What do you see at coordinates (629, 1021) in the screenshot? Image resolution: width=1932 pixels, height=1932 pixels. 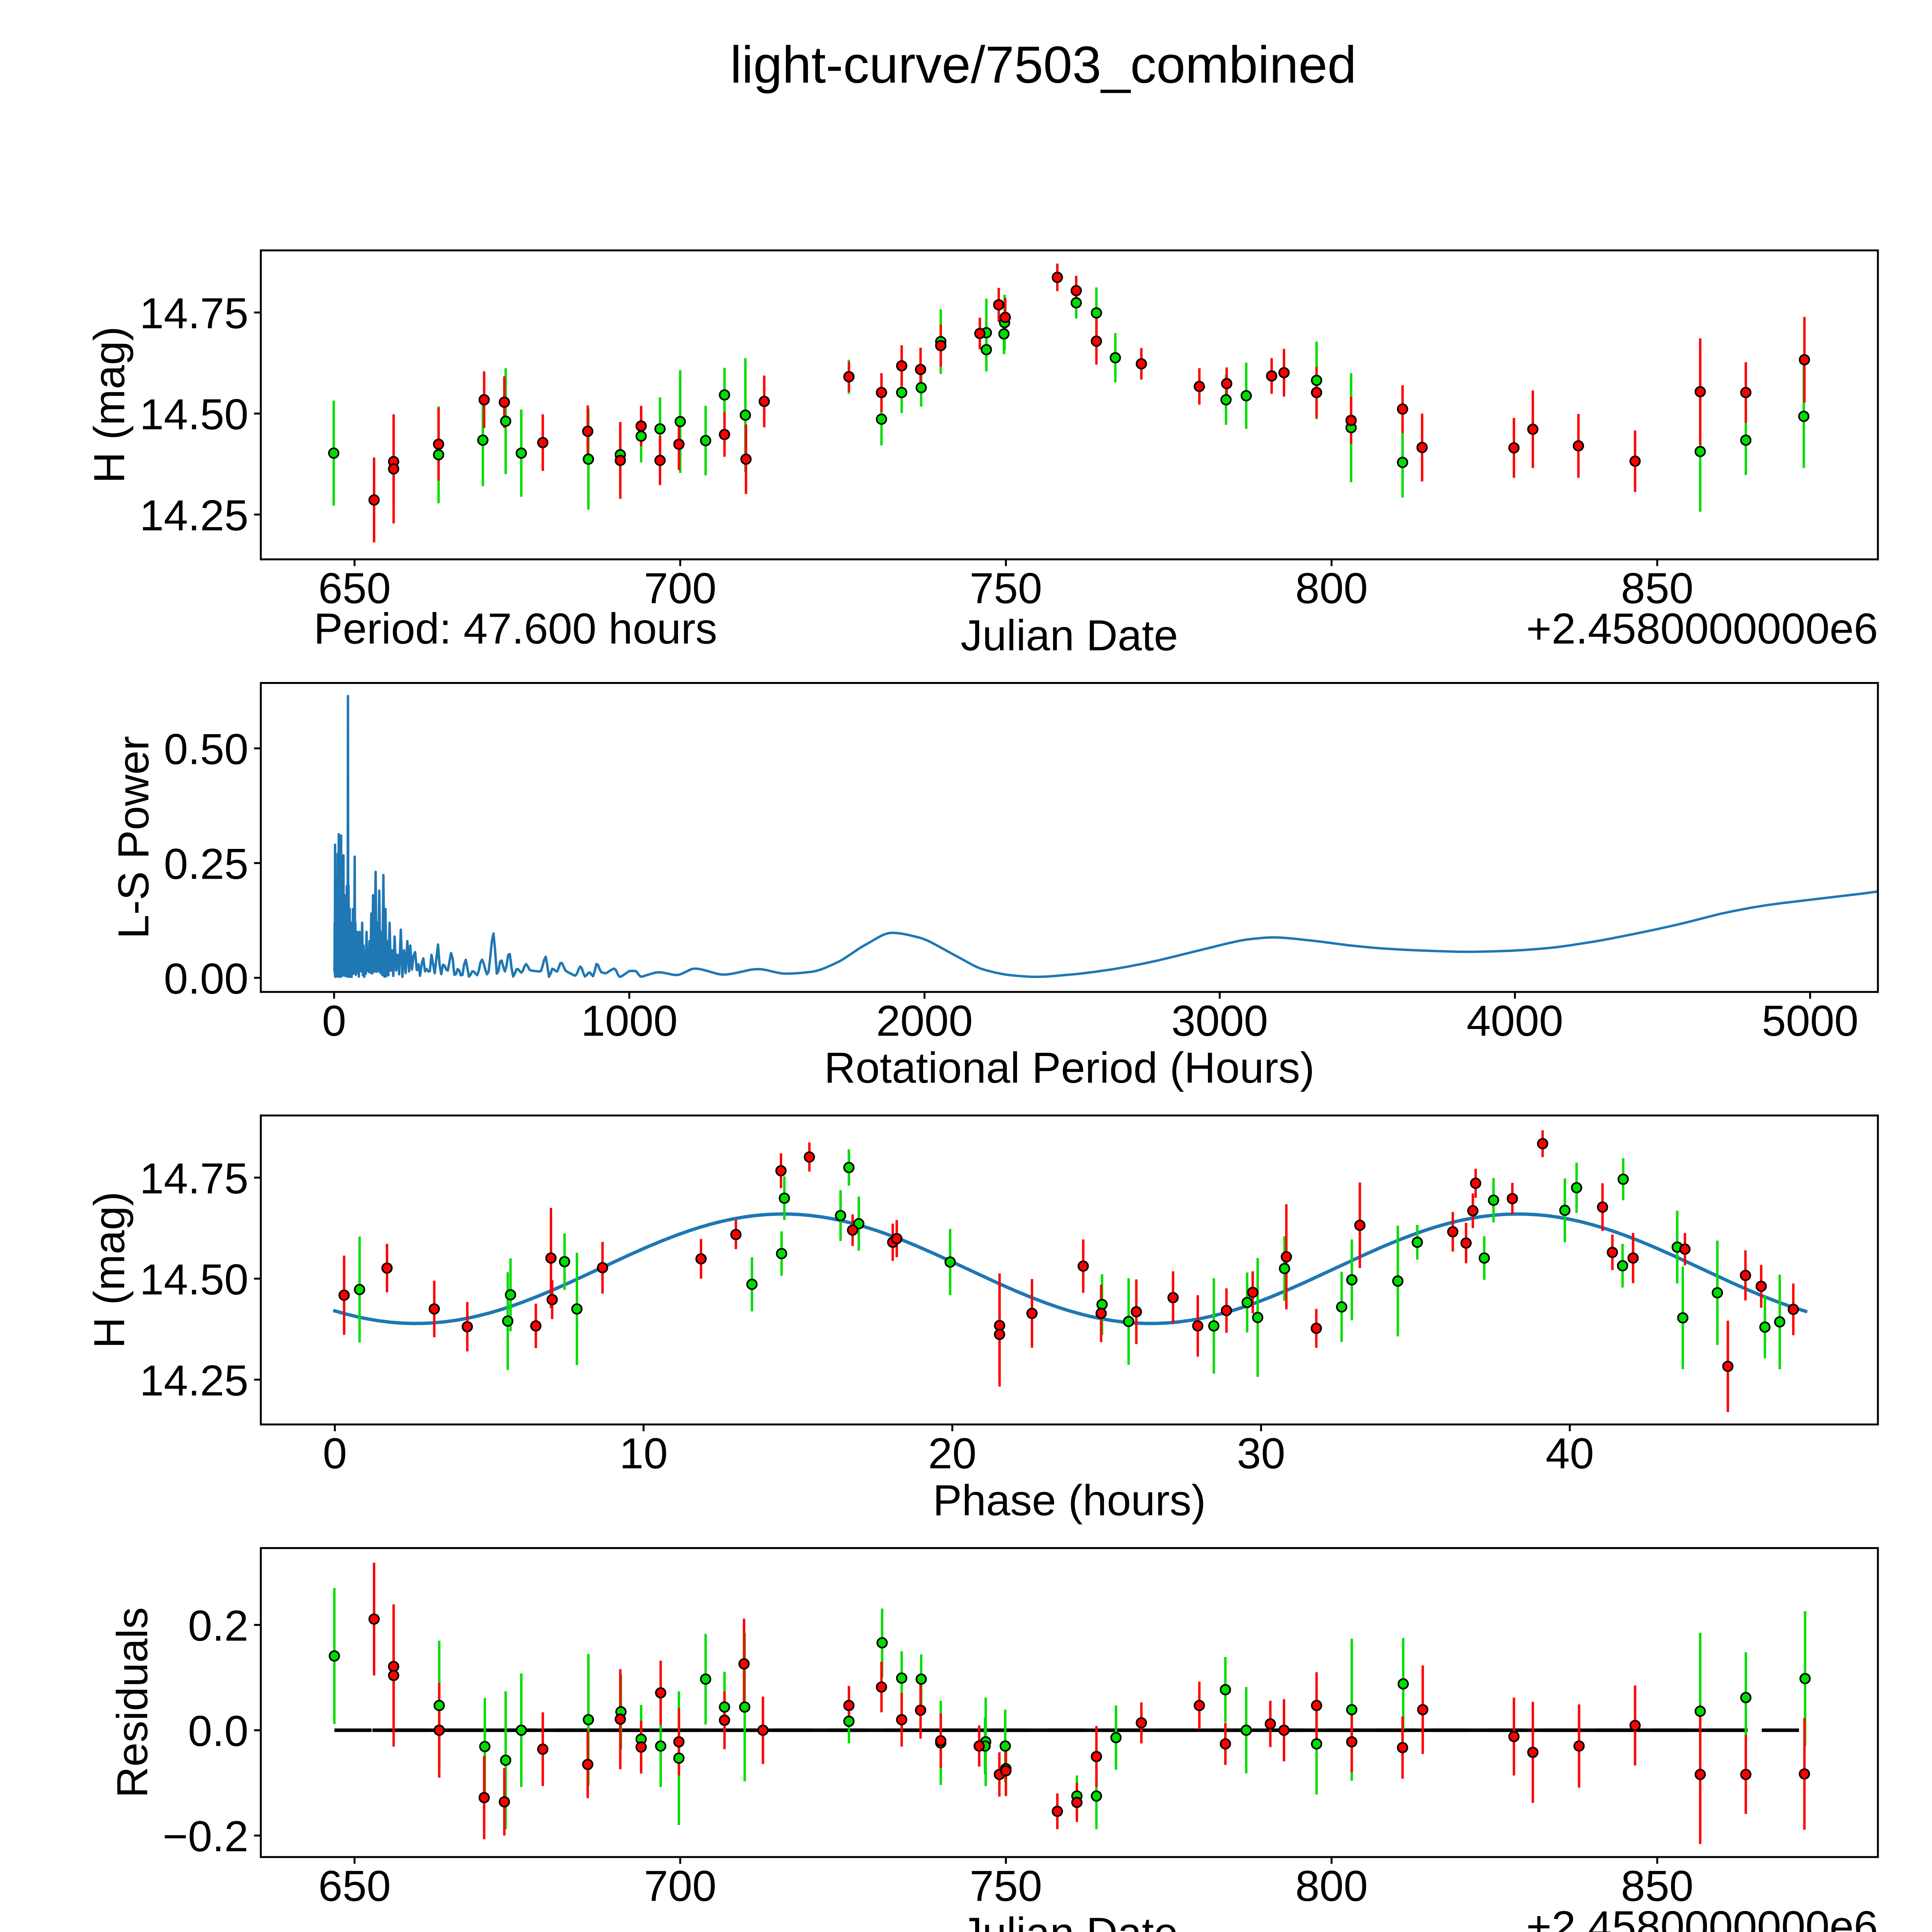 I see `svg-text: 1000` at bounding box center [629, 1021].